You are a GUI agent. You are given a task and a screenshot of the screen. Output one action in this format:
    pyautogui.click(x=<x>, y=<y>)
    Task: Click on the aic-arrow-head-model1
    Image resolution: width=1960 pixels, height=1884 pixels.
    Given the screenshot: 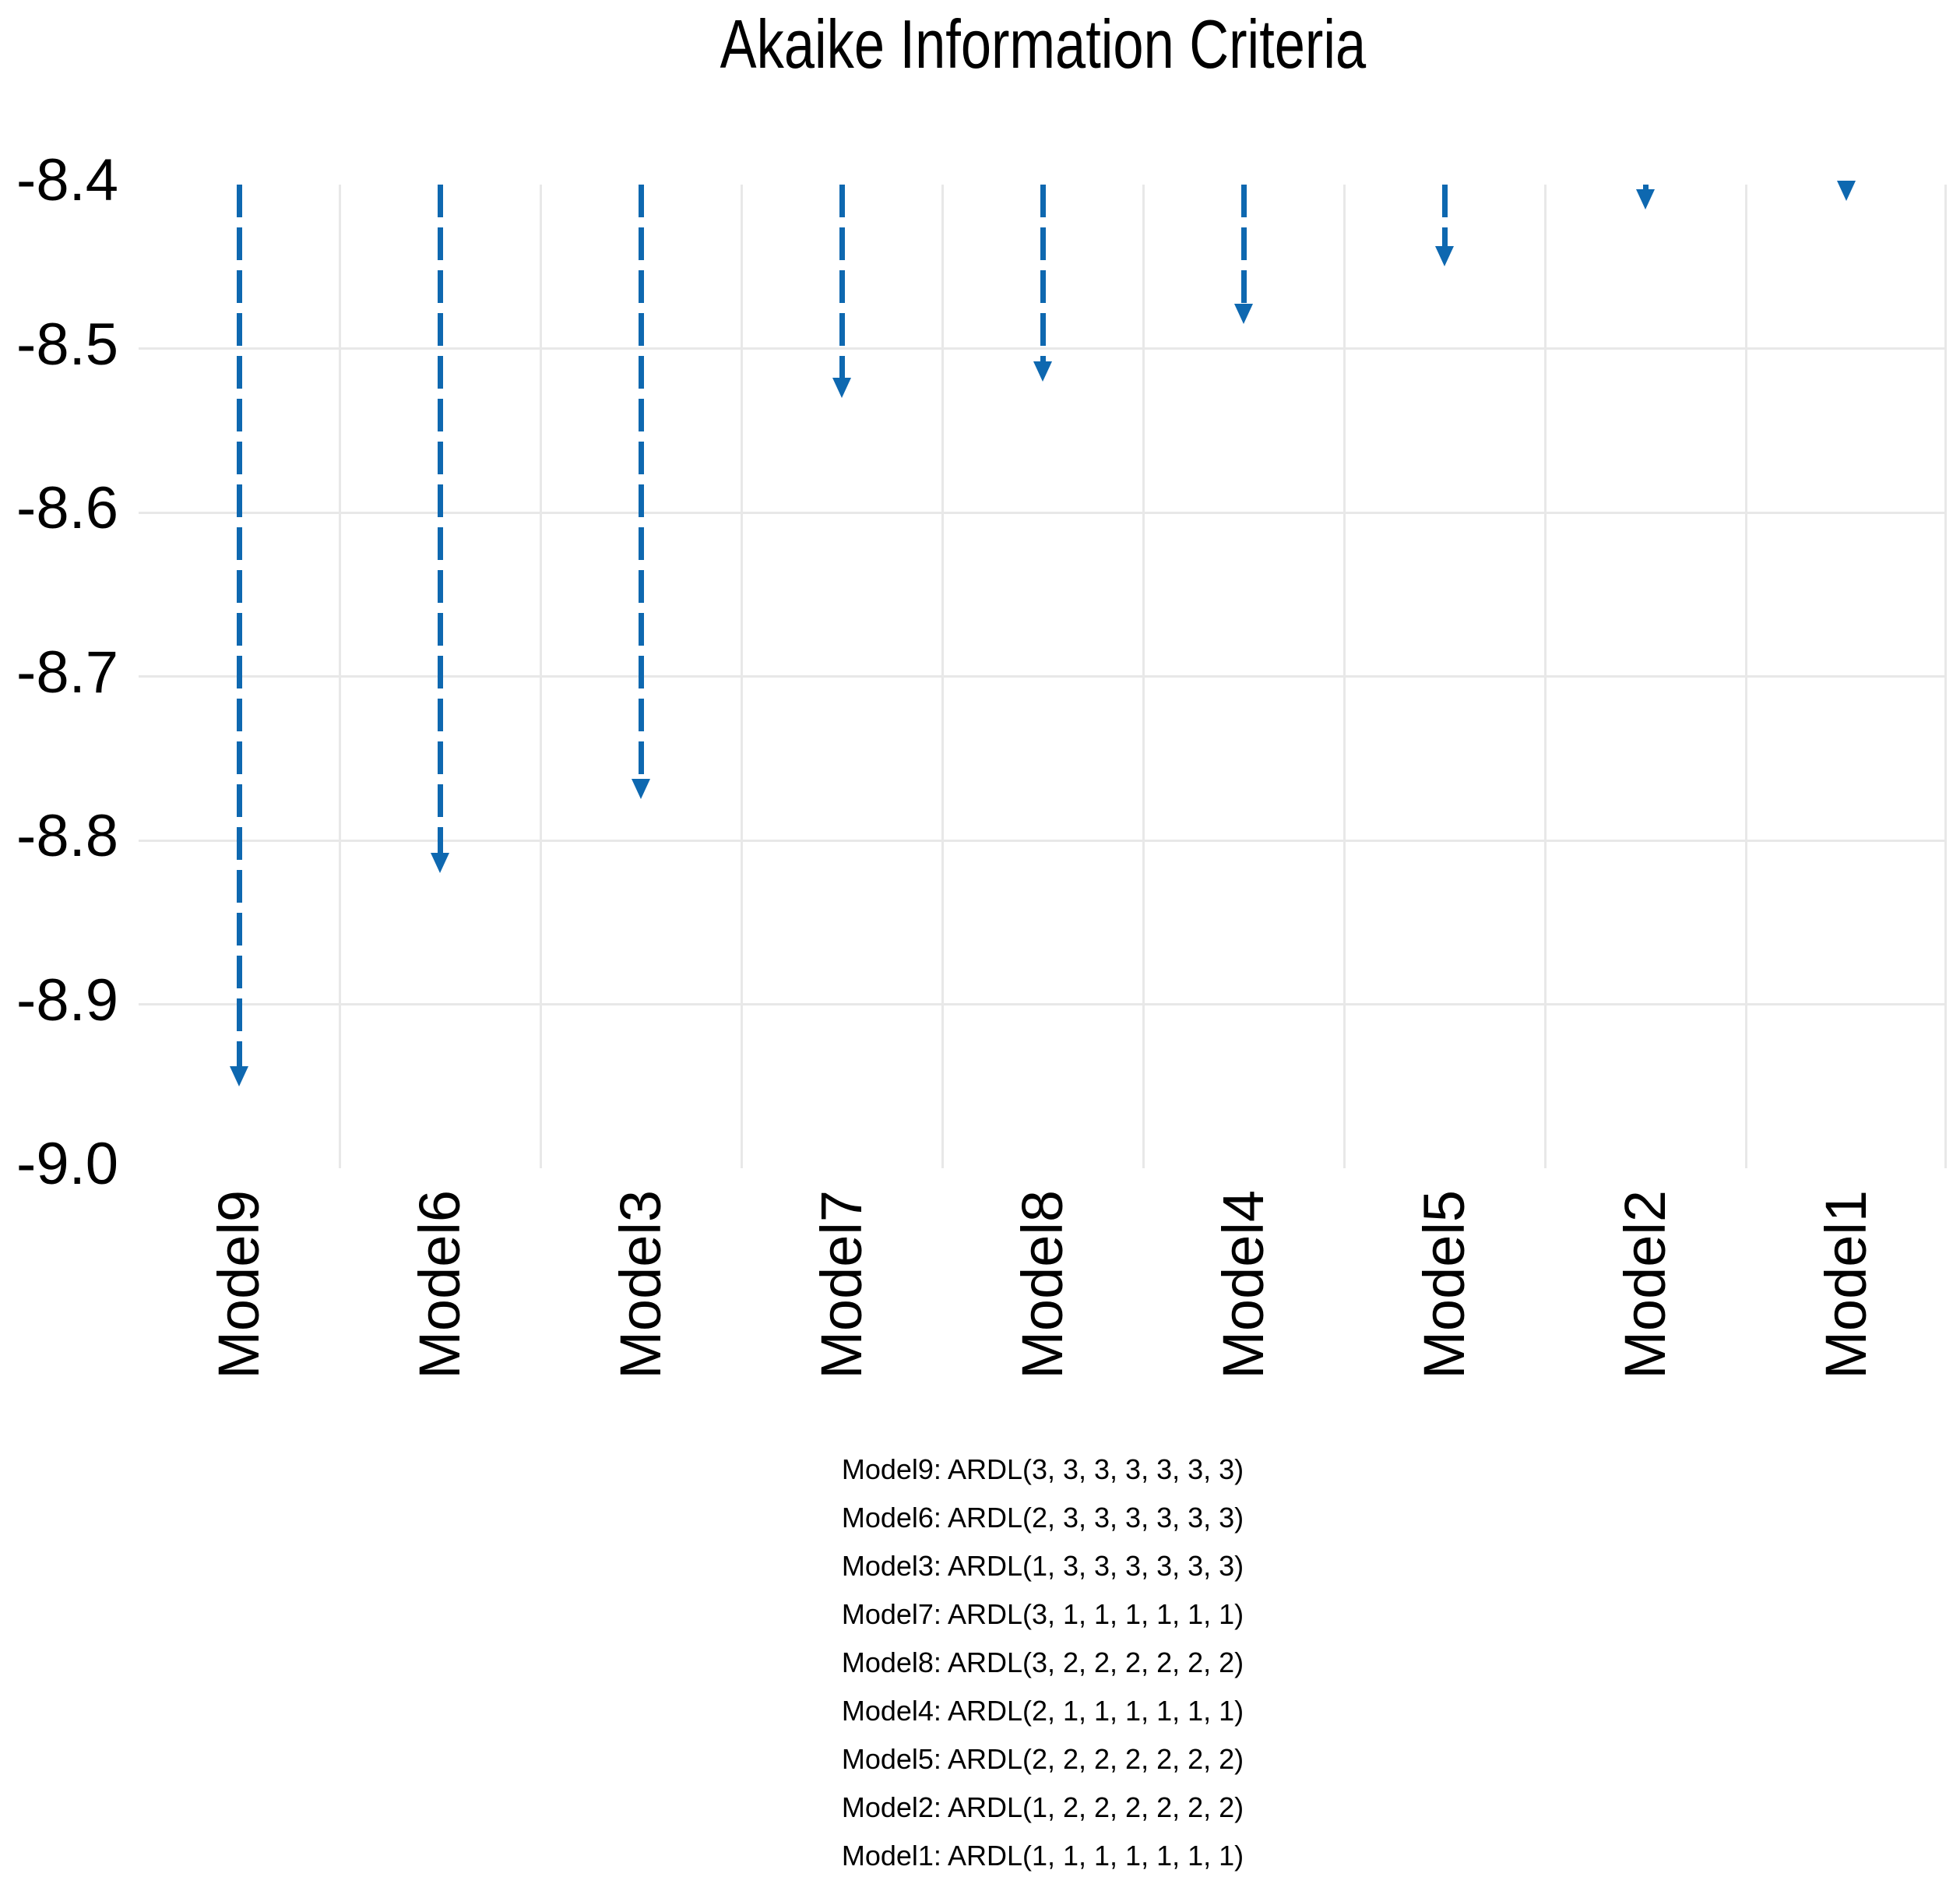 What is the action you would take?
    pyautogui.click(x=1846, y=191)
    